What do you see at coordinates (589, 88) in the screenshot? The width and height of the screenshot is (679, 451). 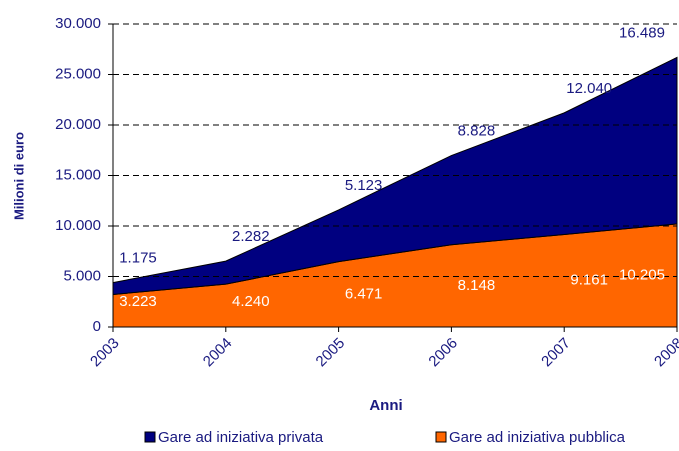 I see `data-label: 12.040` at bounding box center [589, 88].